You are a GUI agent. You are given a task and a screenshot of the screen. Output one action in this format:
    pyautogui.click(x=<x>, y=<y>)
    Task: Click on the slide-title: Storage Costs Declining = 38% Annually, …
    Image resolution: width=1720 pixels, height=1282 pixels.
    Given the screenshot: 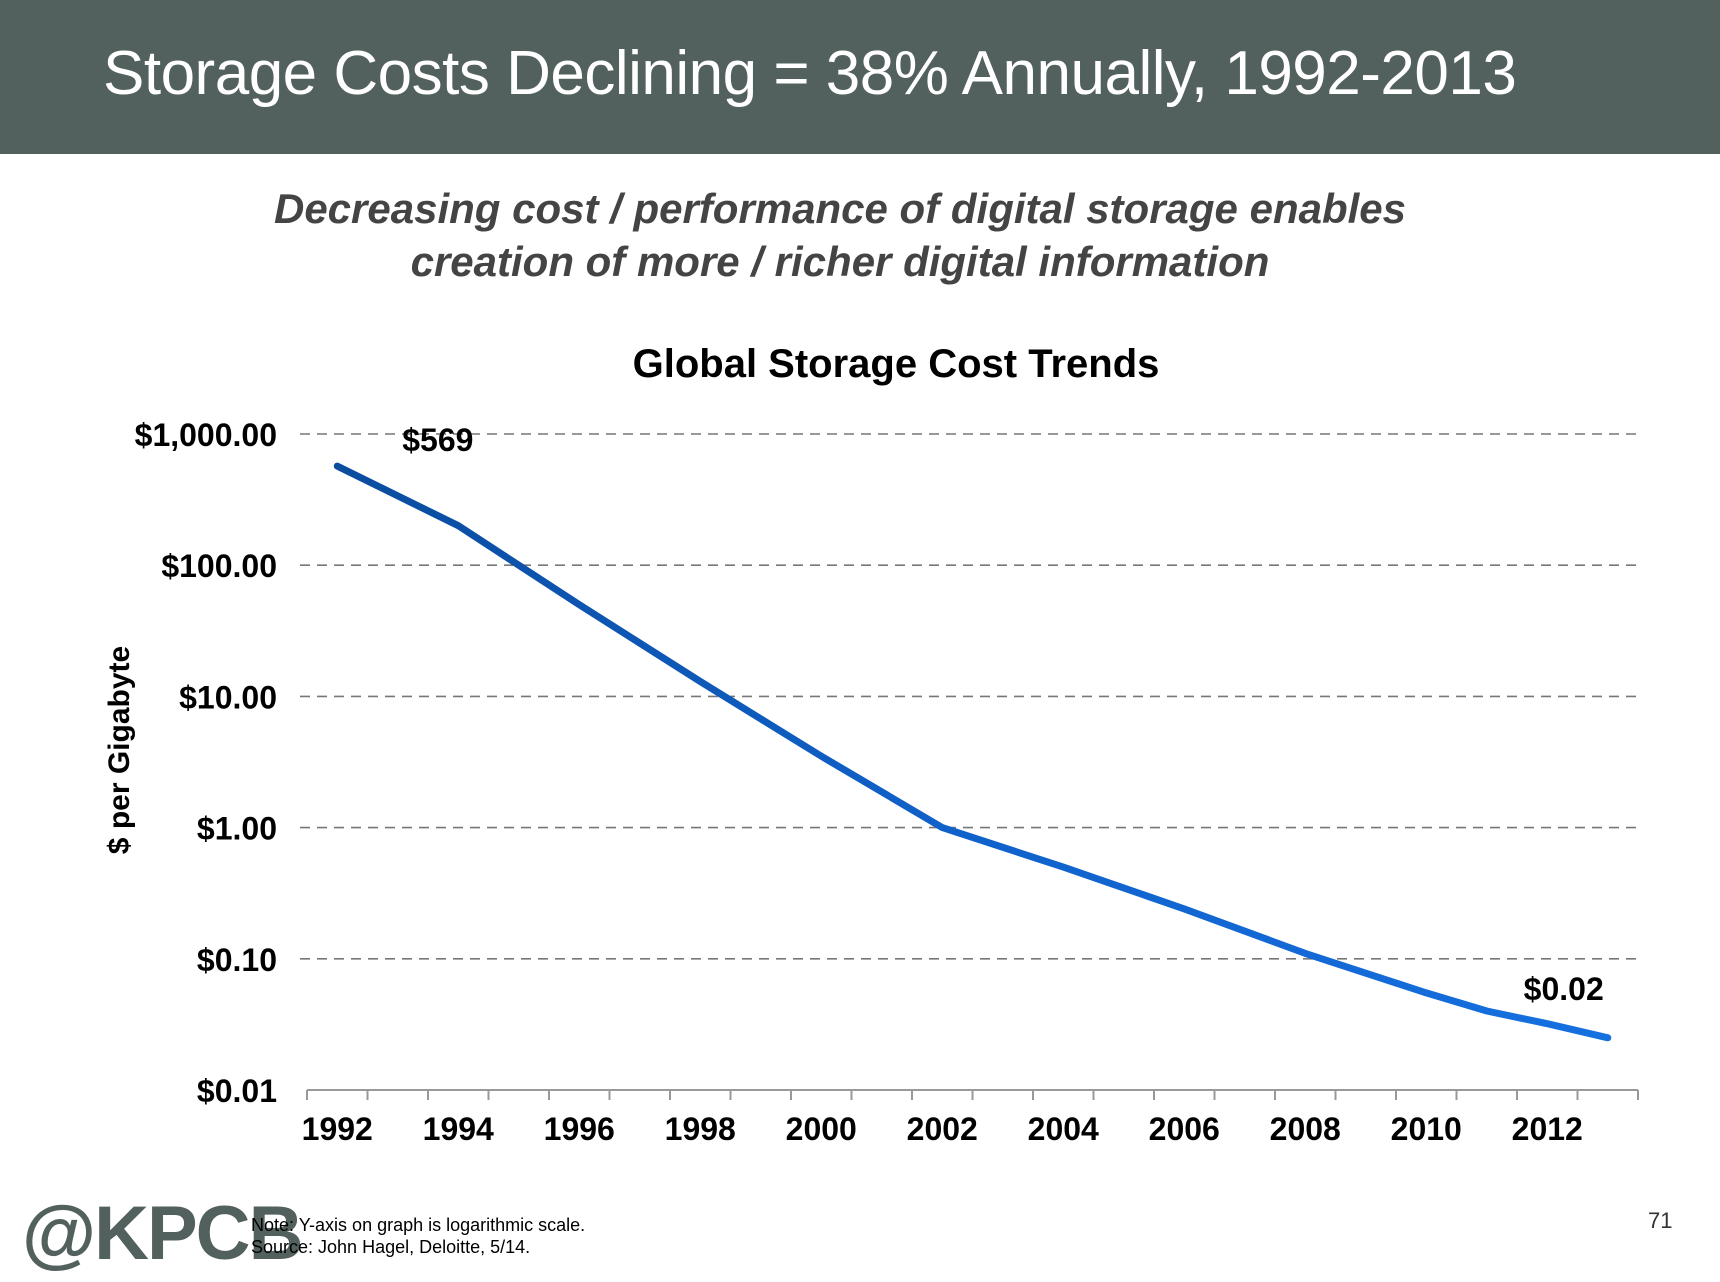 What is the action you would take?
    pyautogui.click(x=810, y=73)
    